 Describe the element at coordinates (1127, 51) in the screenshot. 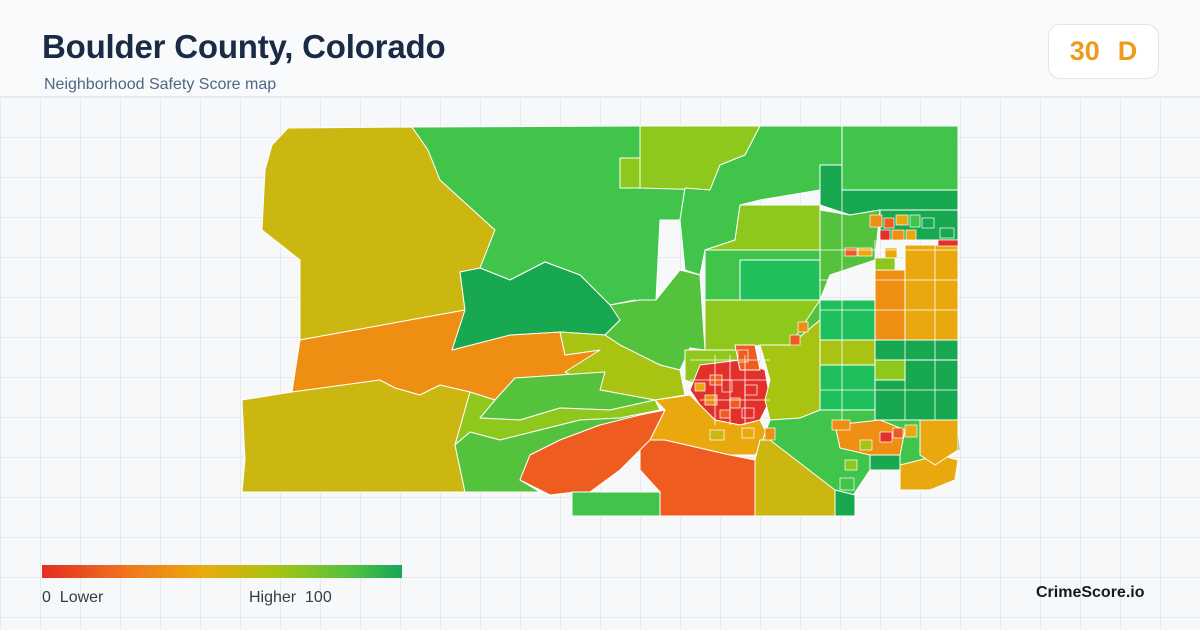

I see `score-grade: D` at that location.